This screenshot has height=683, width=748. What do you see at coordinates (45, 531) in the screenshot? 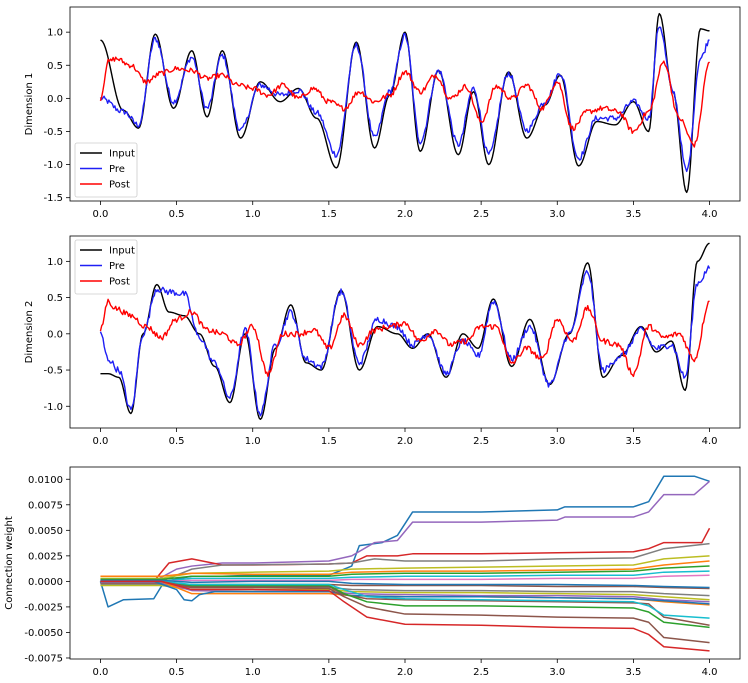
I see `y-tick-label: 0.0050` at bounding box center [45, 531].